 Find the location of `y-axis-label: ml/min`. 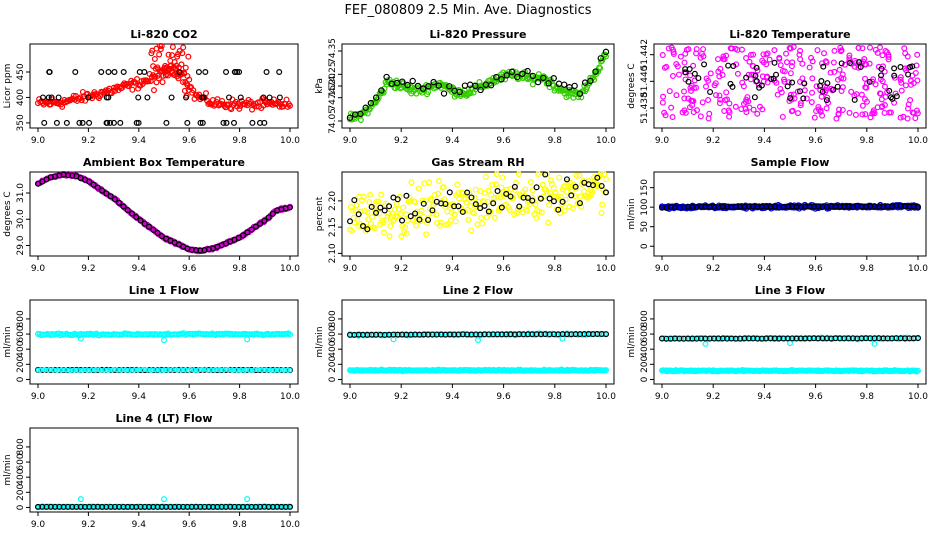

y-axis-label: ml/min is located at coordinates (8, 341).